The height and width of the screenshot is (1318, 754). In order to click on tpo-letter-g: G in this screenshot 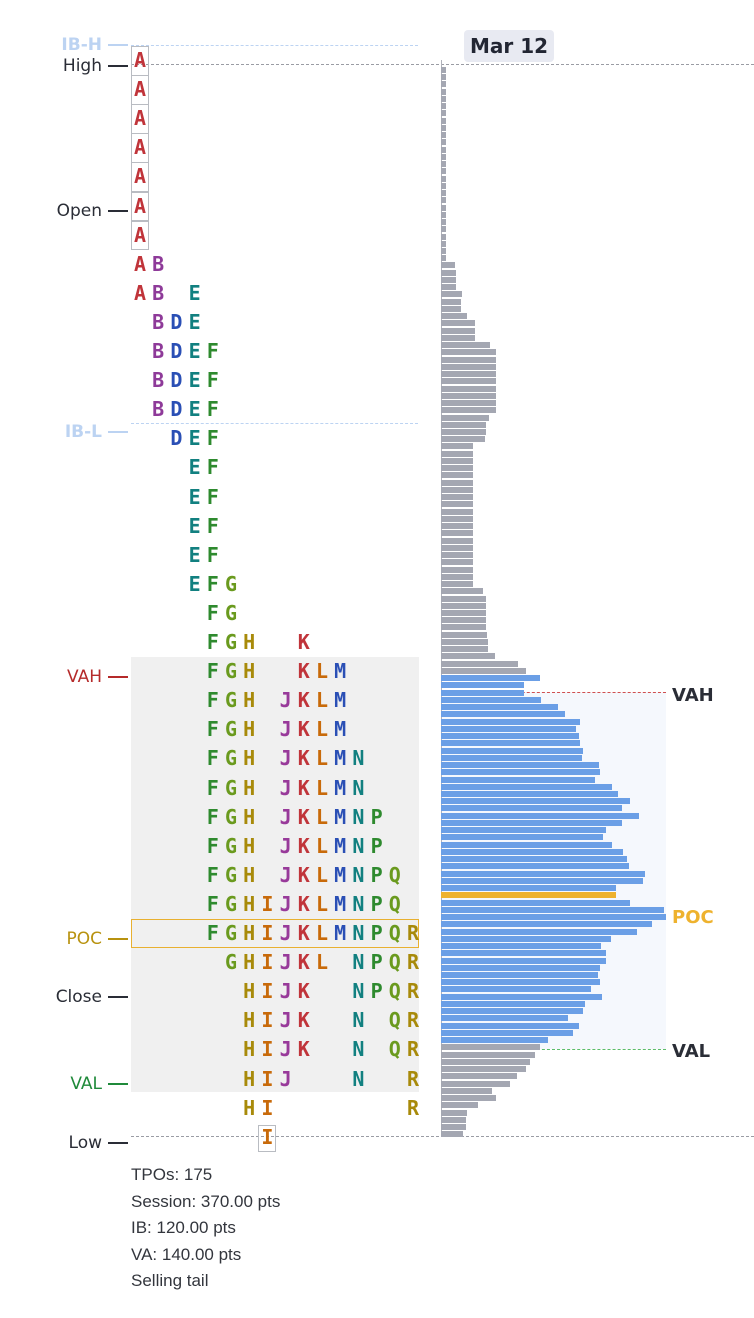, I will do `click(231, 787)`.